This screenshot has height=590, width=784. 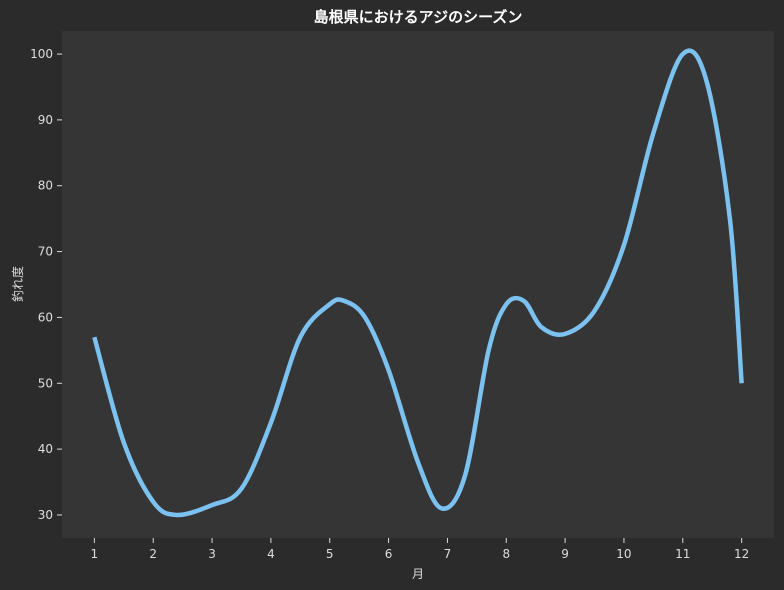 What do you see at coordinates (448, 554) in the screenshot?
I see `x-tick-label: 7` at bounding box center [448, 554].